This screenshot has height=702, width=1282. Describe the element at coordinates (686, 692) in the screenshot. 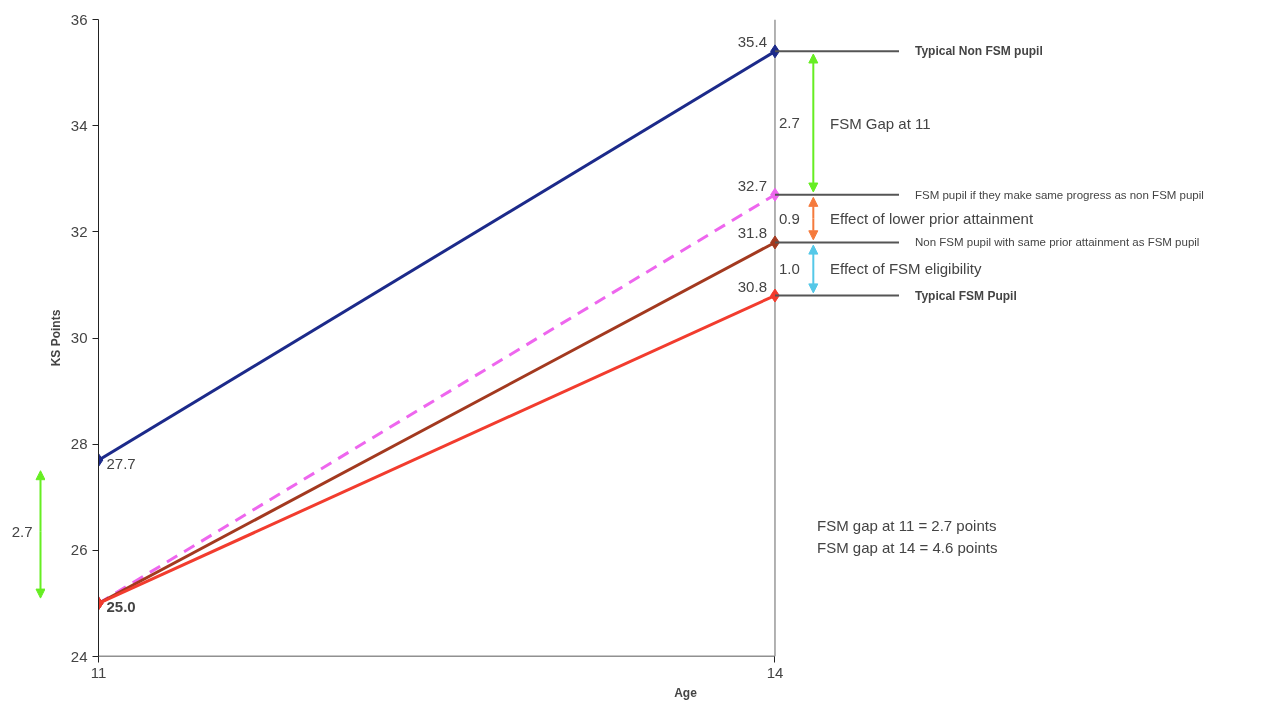

I see `x-axis-title: Age` at that location.